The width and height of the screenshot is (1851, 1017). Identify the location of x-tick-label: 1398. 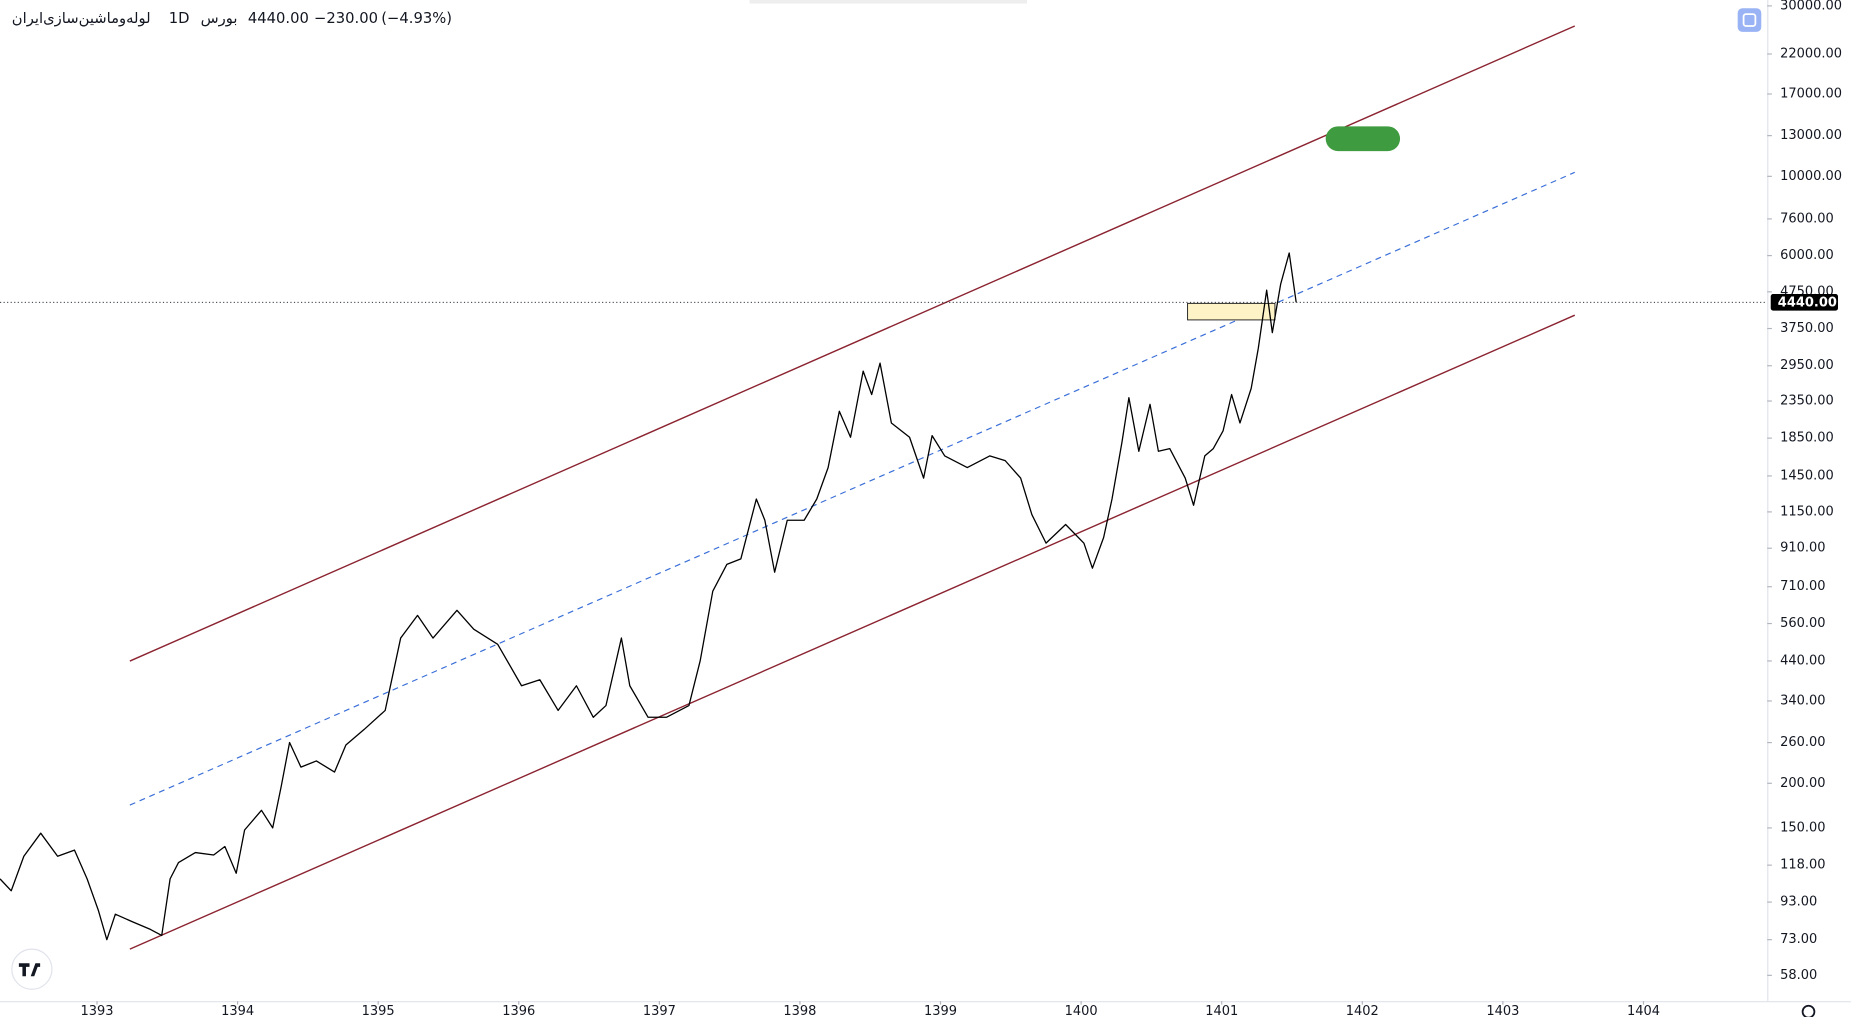
(799, 1010).